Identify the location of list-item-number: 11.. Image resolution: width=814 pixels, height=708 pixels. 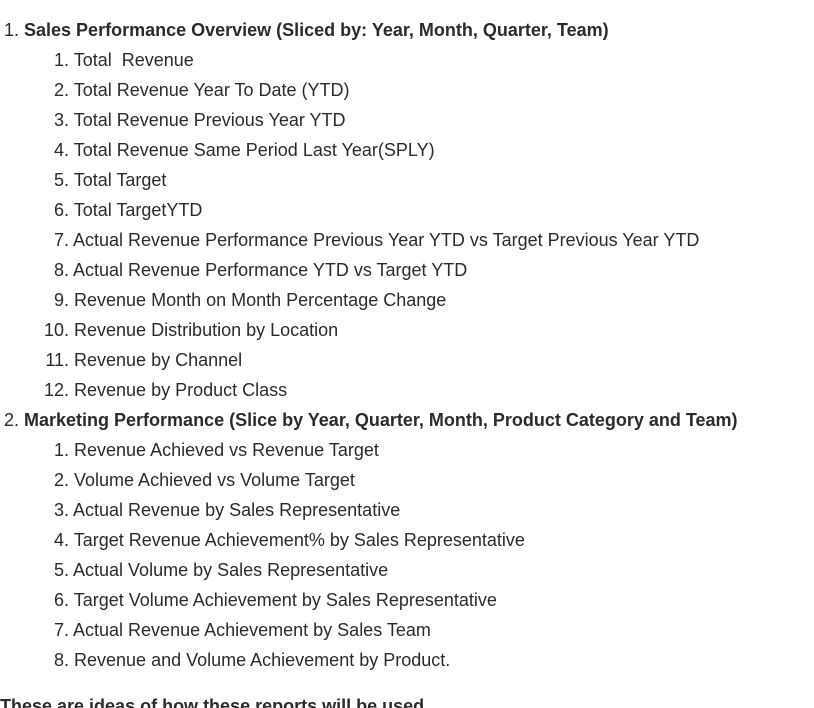
(57, 360).